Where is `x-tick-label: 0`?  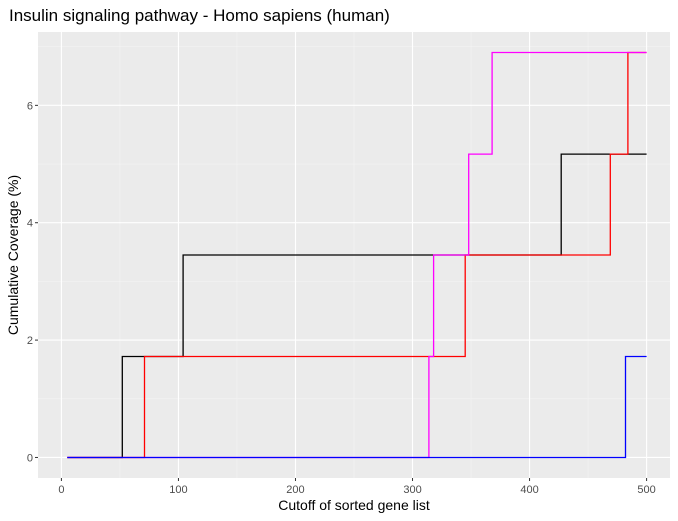
x-tick-label: 0 is located at coordinates (61, 490).